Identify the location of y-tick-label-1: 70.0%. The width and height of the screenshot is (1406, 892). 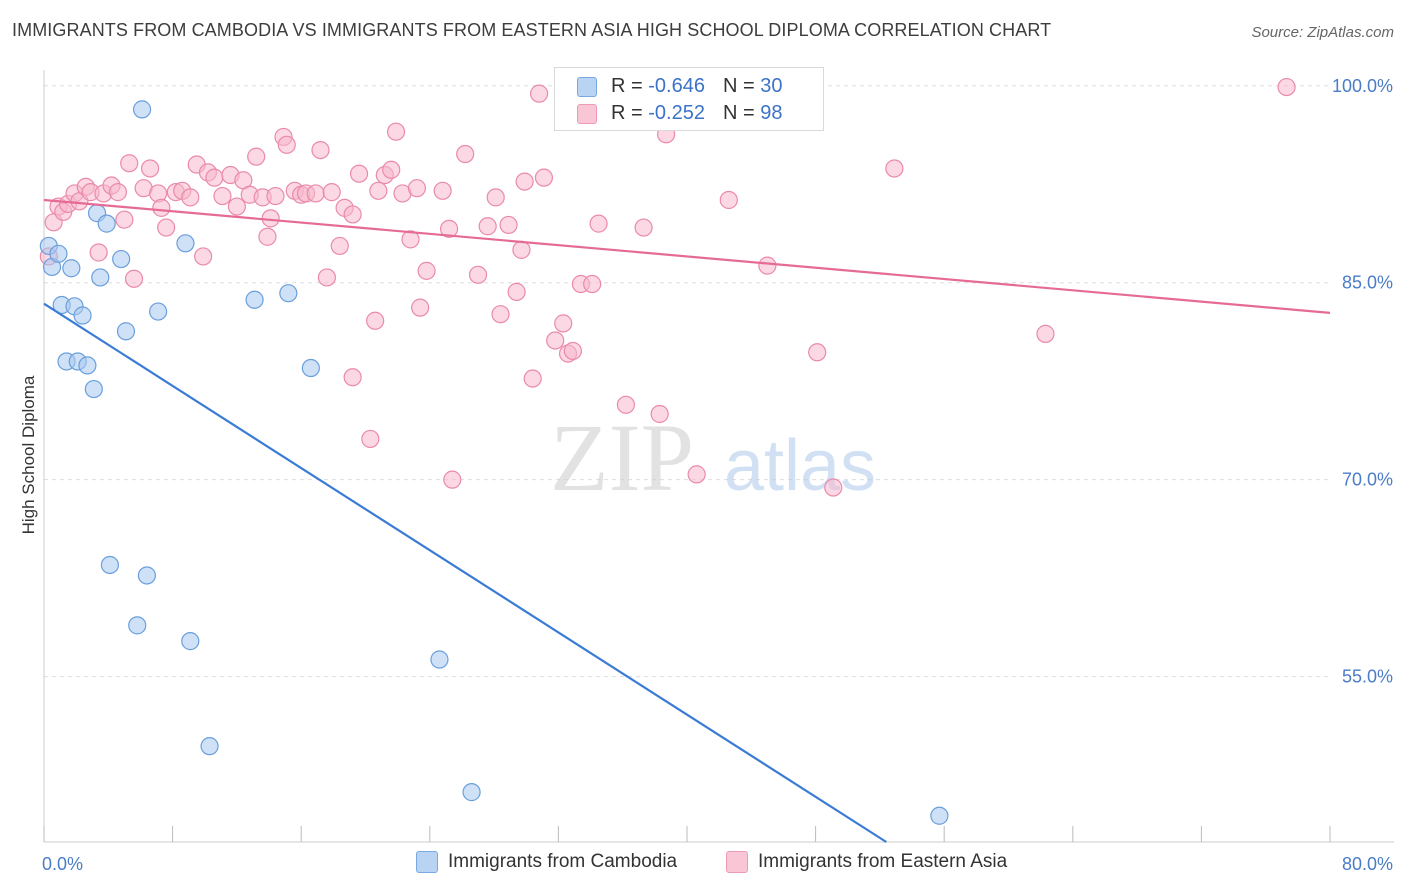
(1367, 480).